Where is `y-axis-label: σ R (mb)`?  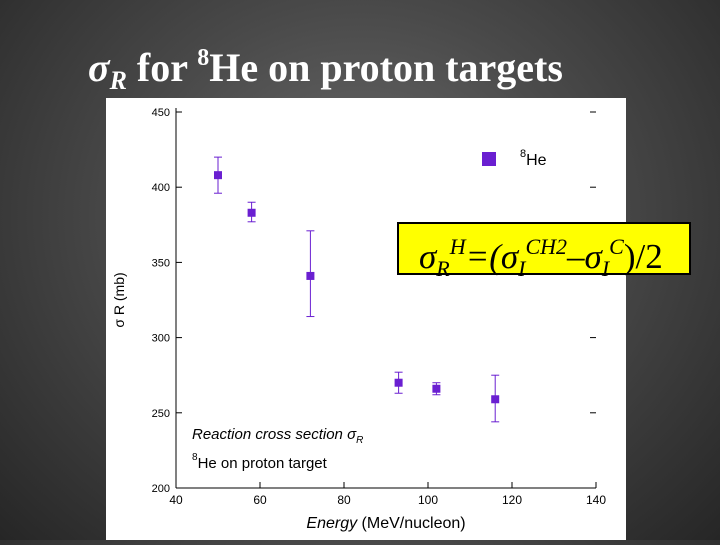
y-axis-label: σ R (mb) is located at coordinates (119, 299).